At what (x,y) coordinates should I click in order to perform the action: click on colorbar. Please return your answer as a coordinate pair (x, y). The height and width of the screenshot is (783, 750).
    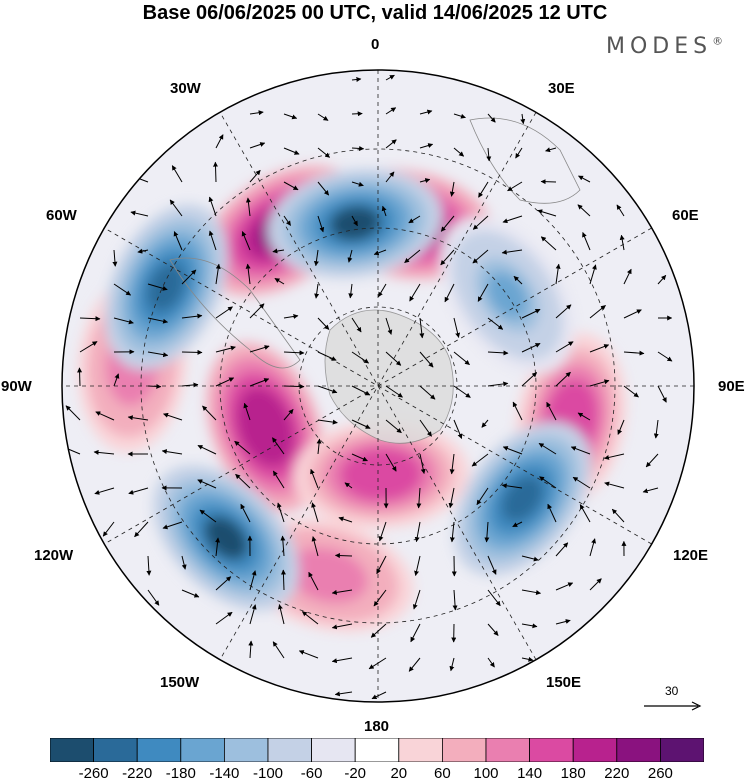
    Looking at the image, I should click on (377, 750).